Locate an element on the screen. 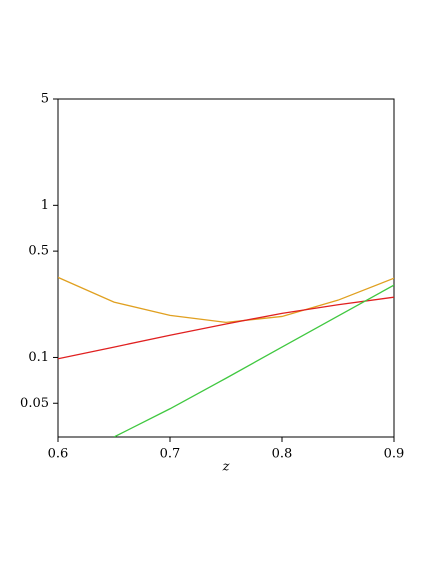  y-tick-label: 1 is located at coordinates (45, 205).